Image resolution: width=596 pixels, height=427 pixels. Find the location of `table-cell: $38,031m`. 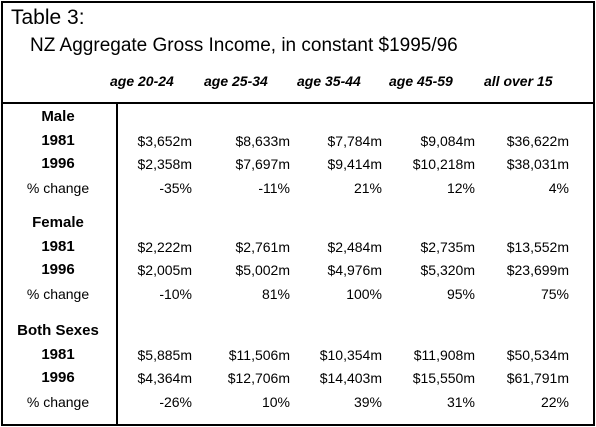

table-cell: $38,031m is located at coordinates (537, 164).